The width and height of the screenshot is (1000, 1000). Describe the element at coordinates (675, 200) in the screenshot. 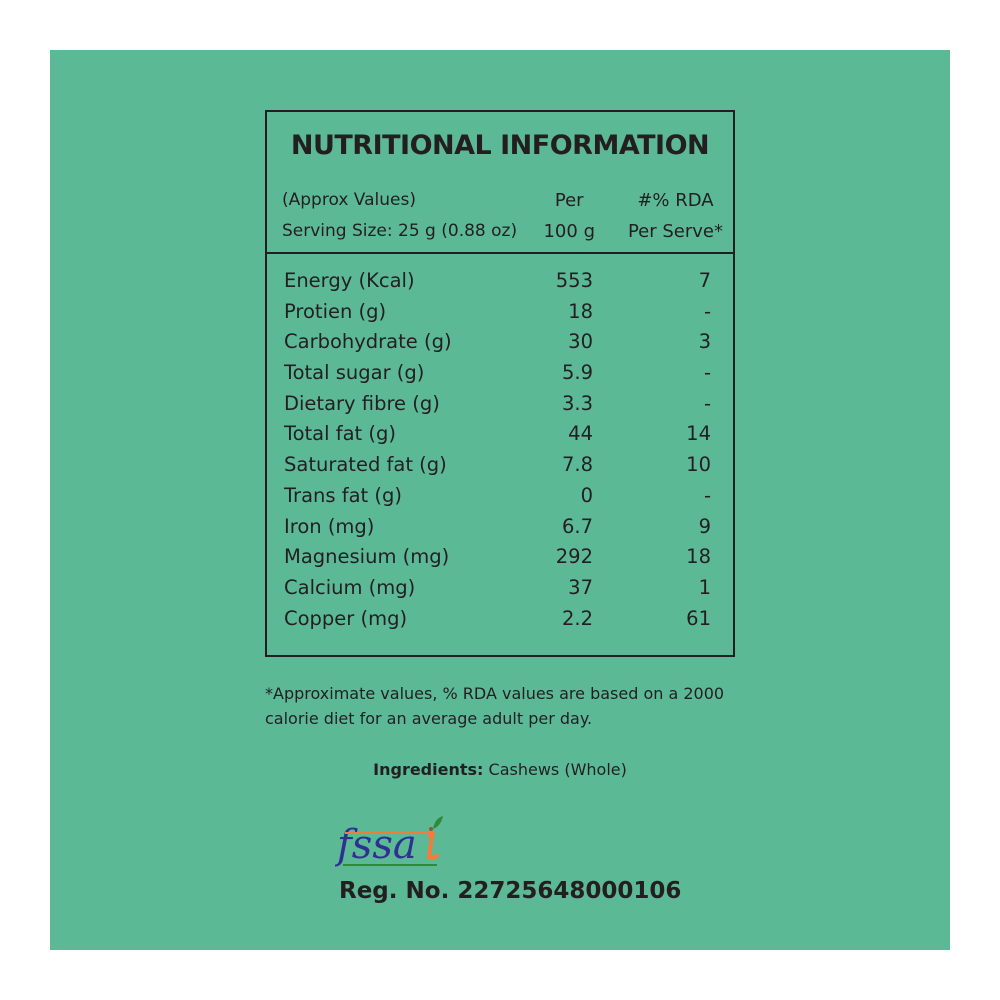

I see `rda-label: #% RDA` at that location.